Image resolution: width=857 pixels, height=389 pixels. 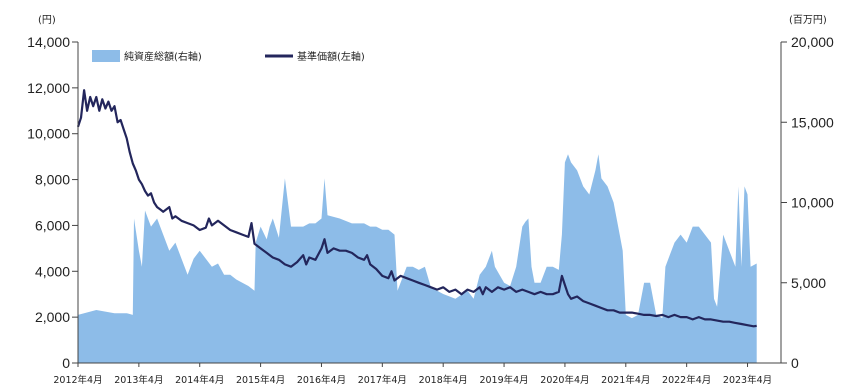 What do you see at coordinates (260, 380) in the screenshot?
I see `x-tick-label: 2015年4月` at bounding box center [260, 380].